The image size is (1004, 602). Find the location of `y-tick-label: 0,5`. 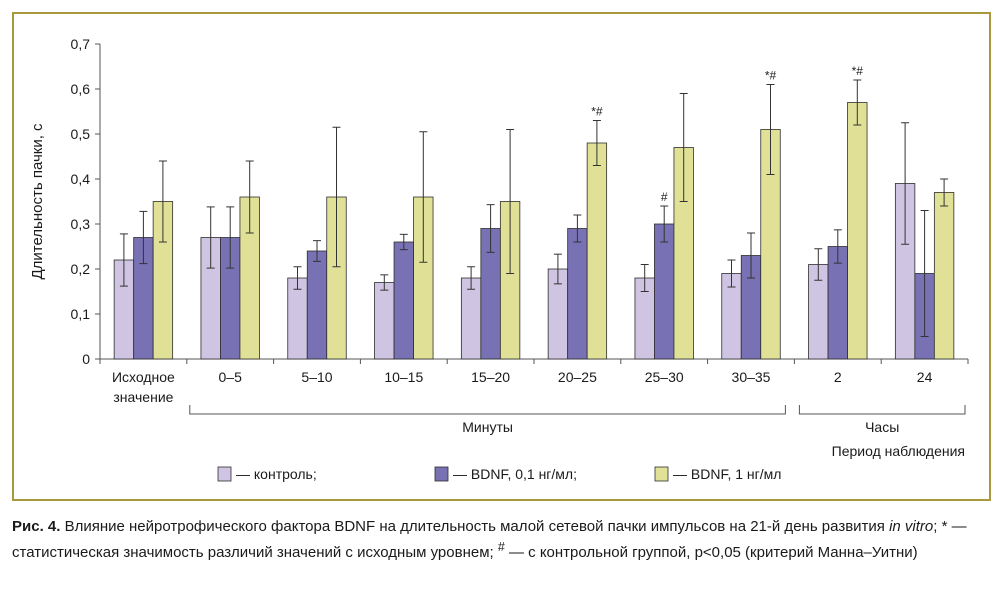

y-tick-label: 0,5 is located at coordinates (81, 134).